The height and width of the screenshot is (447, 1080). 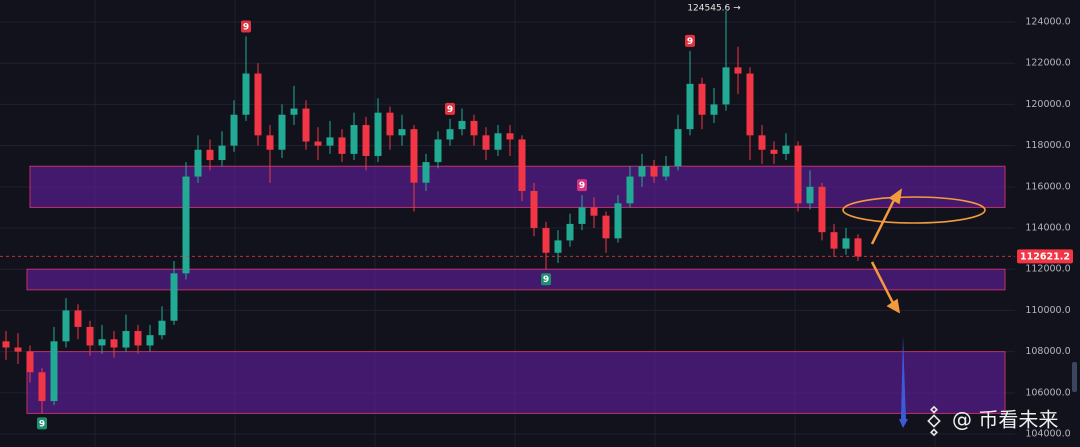 What do you see at coordinates (883, 283) in the screenshot?
I see `arrow-down` at bounding box center [883, 283].